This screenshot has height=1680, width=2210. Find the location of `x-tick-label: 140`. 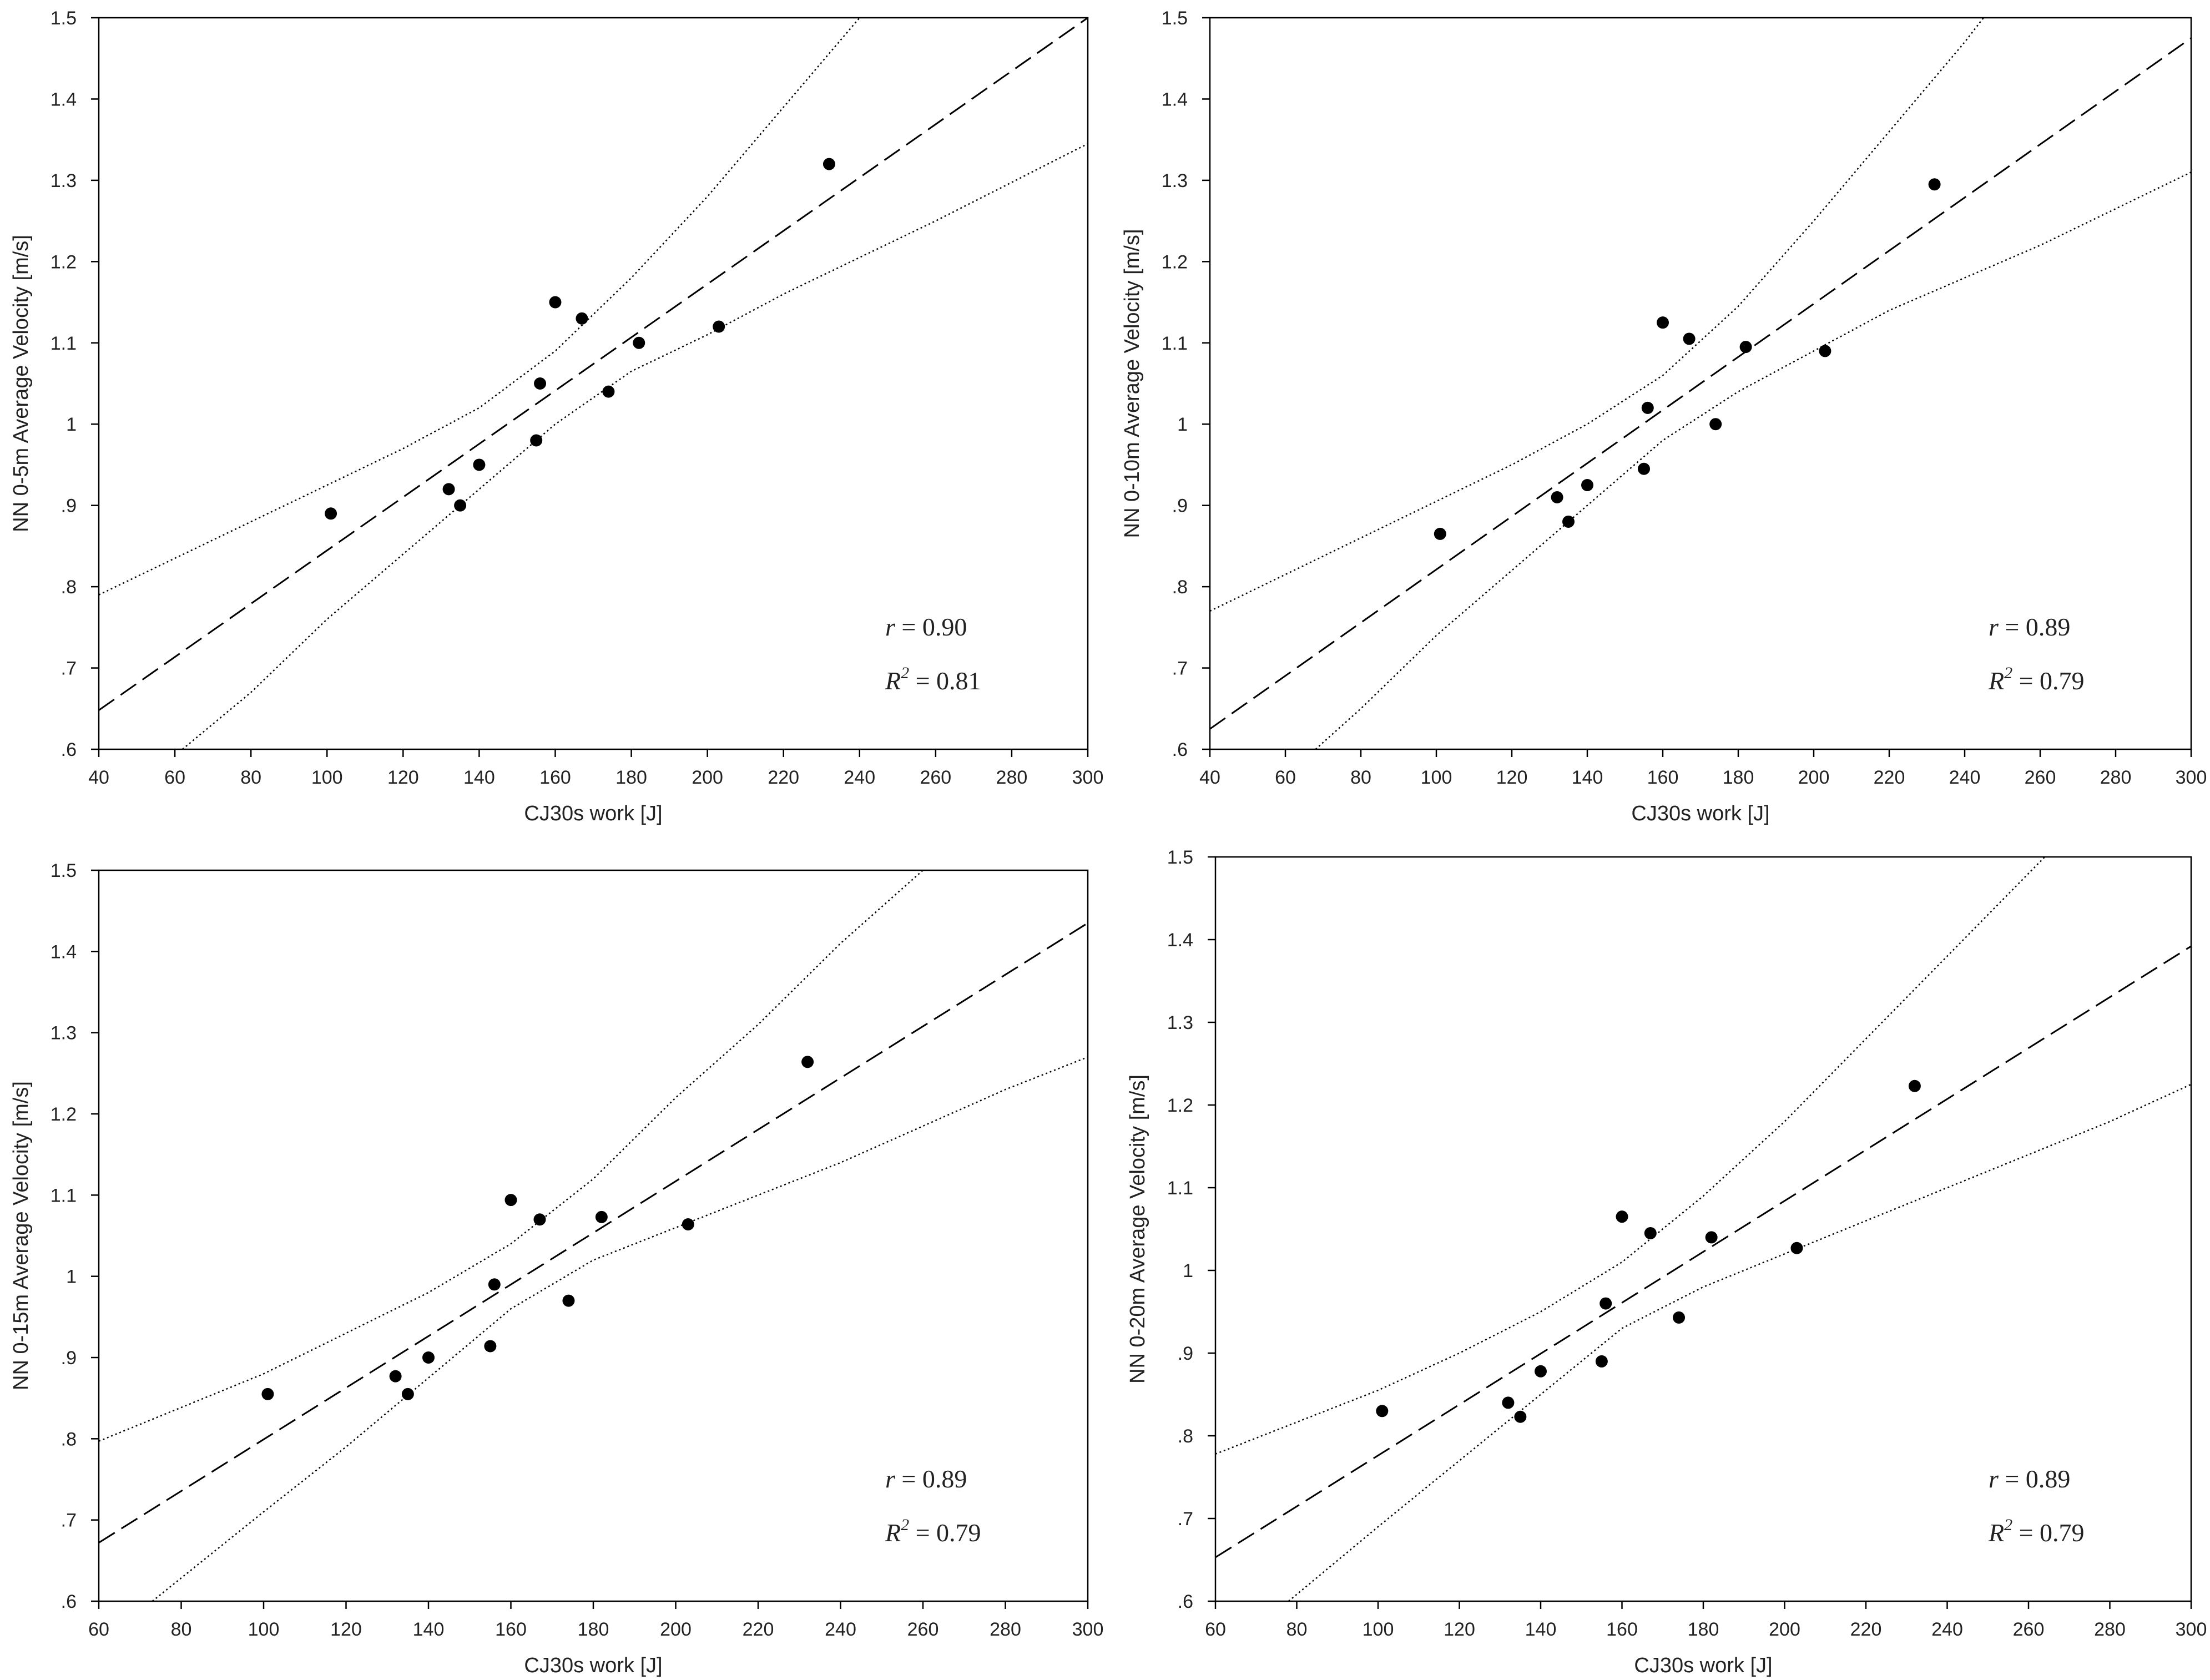

x-tick-label: 140 is located at coordinates (429, 1629).